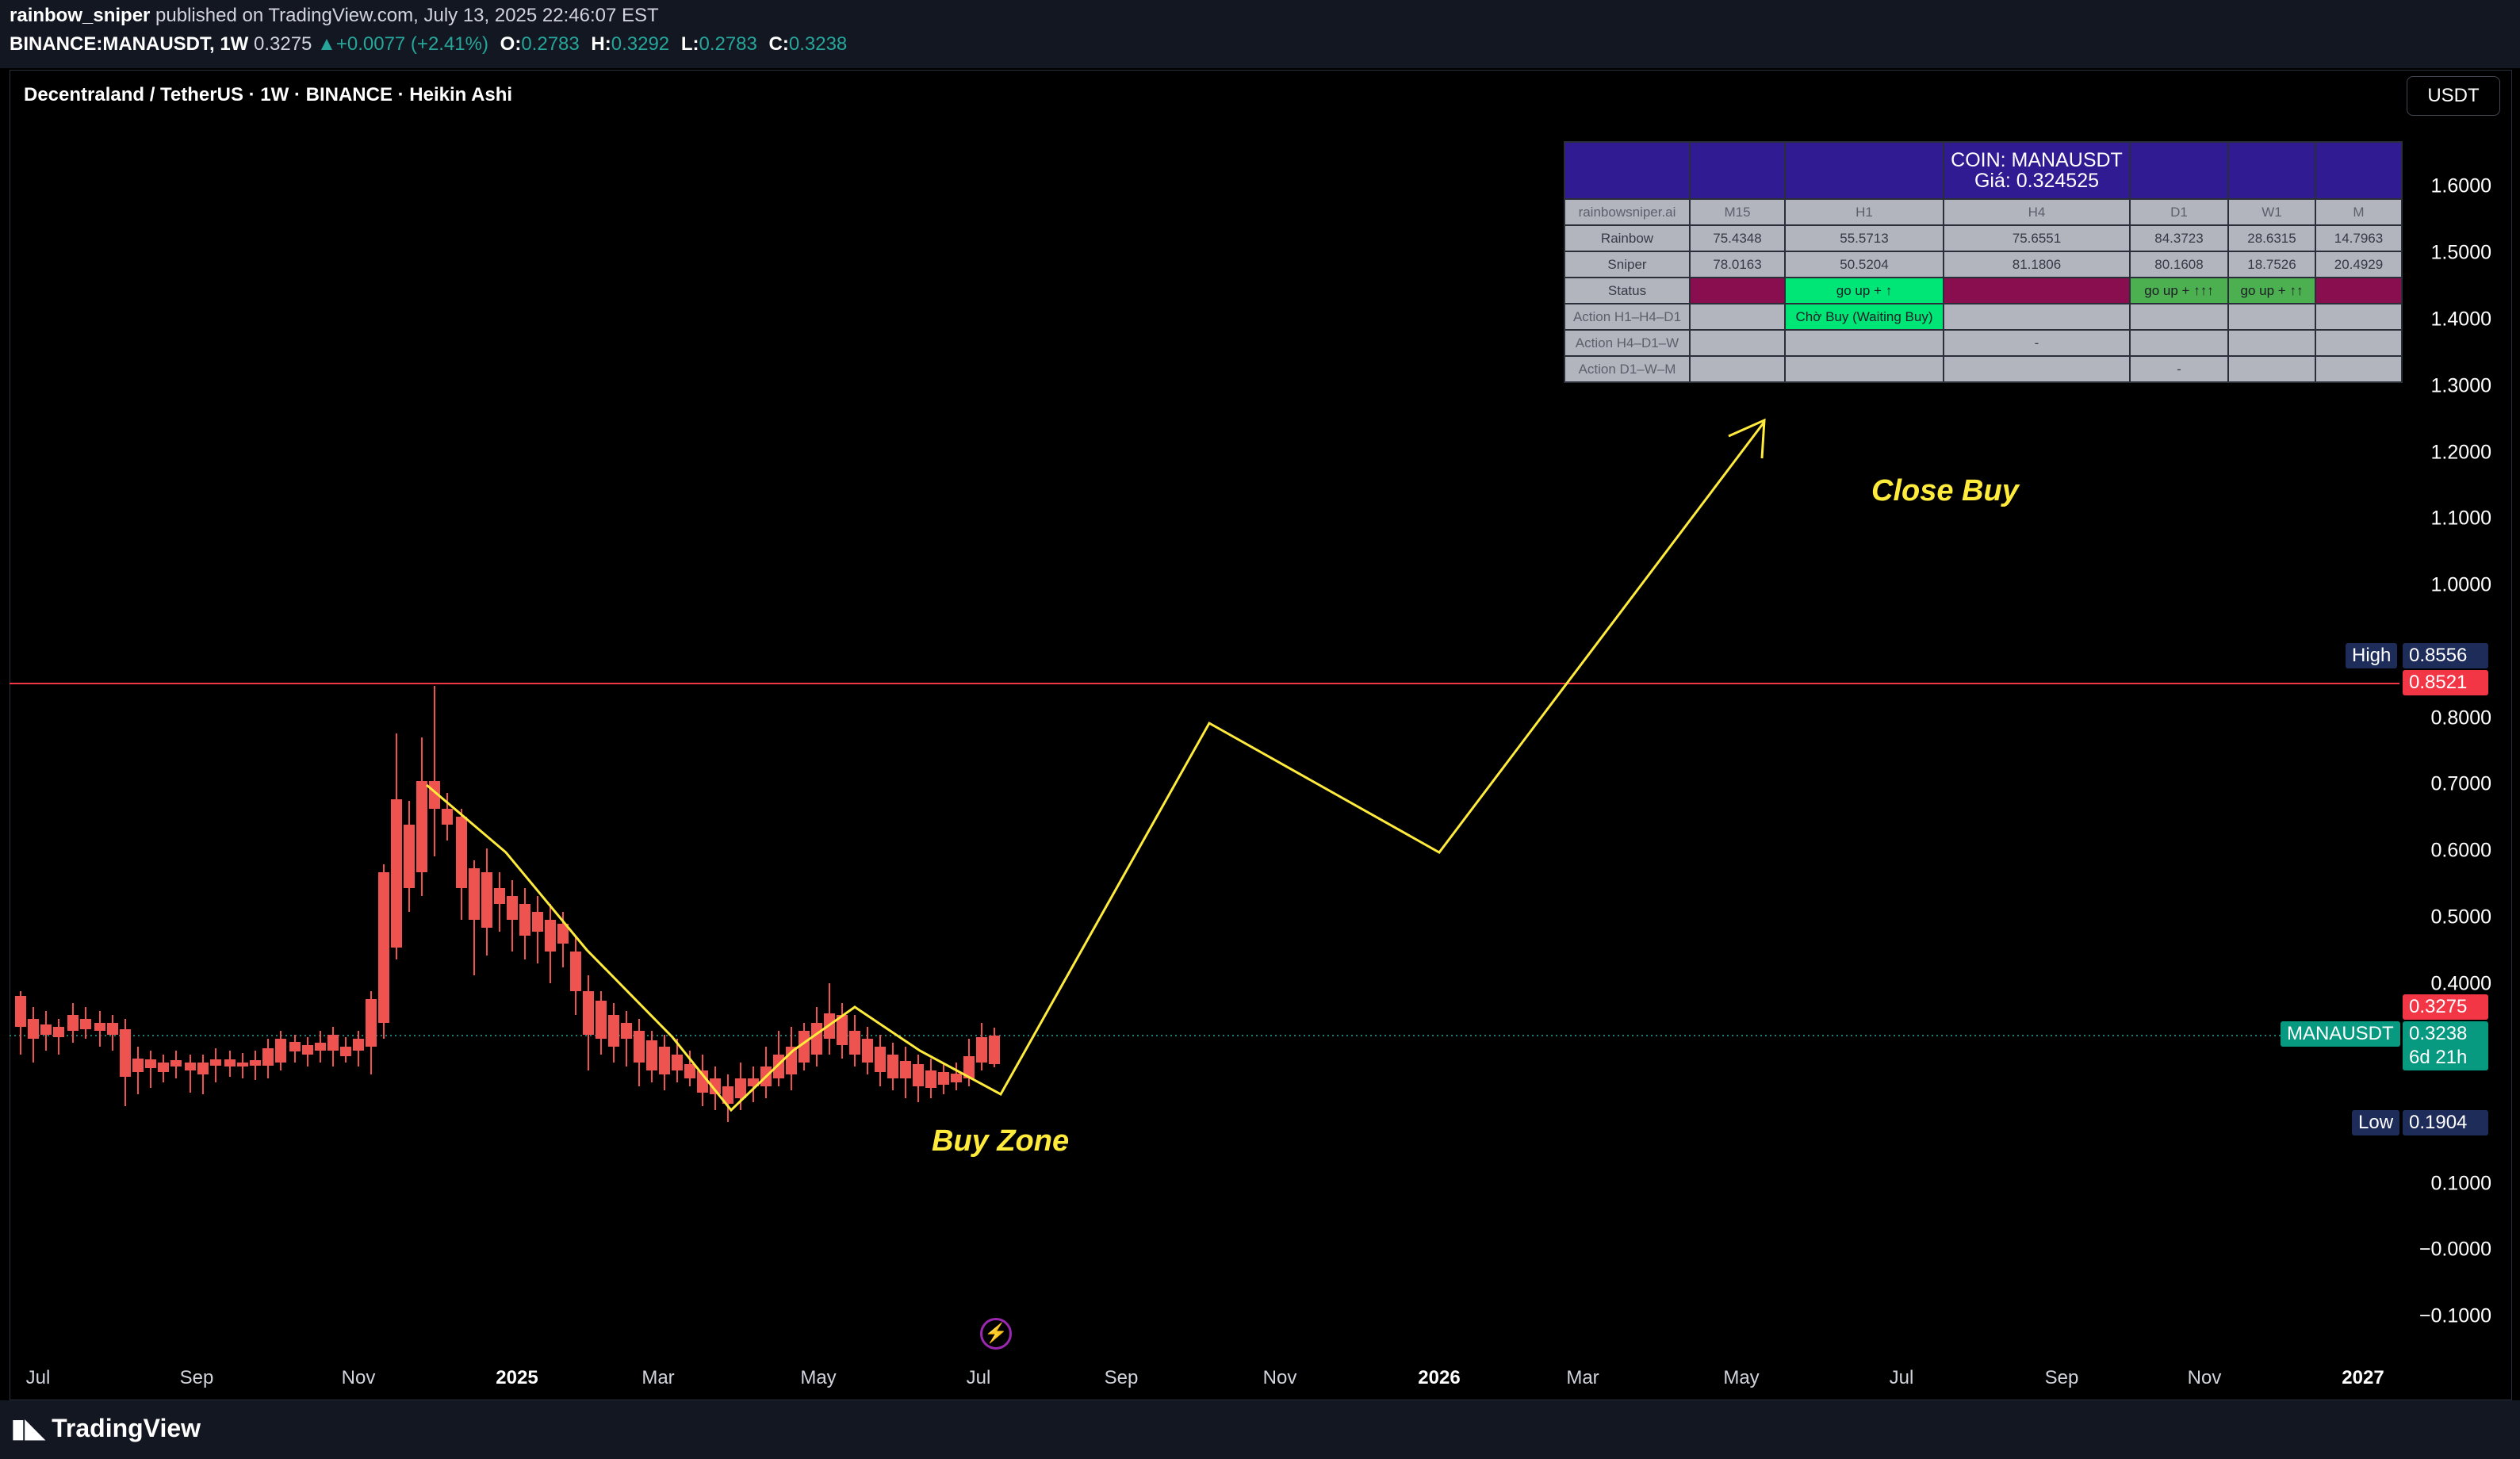 This screenshot has height=1459, width=2520. Describe the element at coordinates (728, 44) in the screenshot. I see `low-value: 0.2783` at that location.